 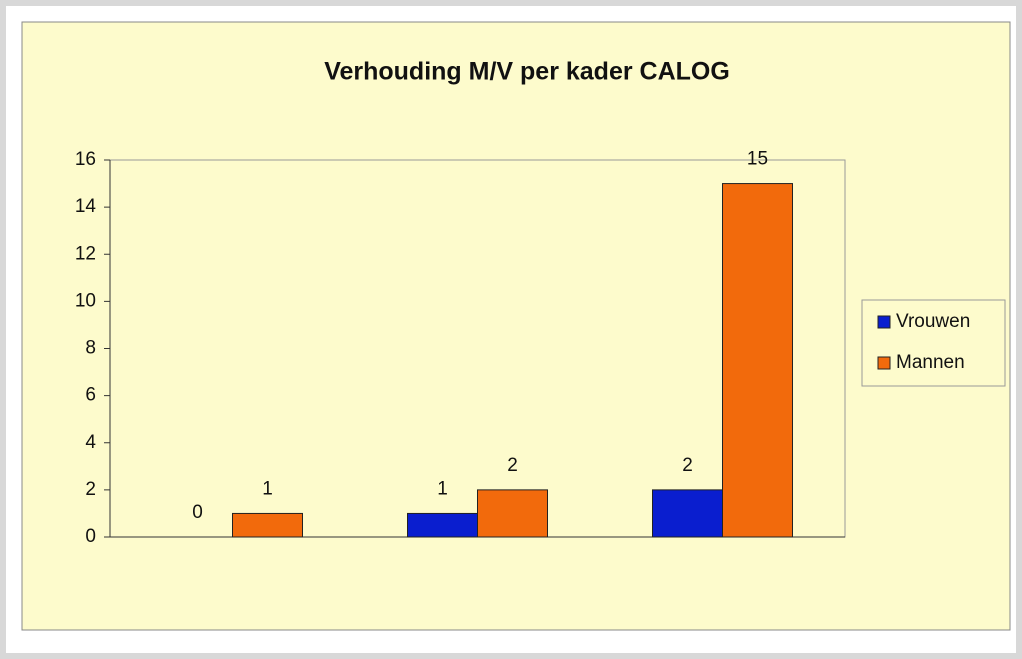 I want to click on y-tick-label: 4, so click(x=90, y=442).